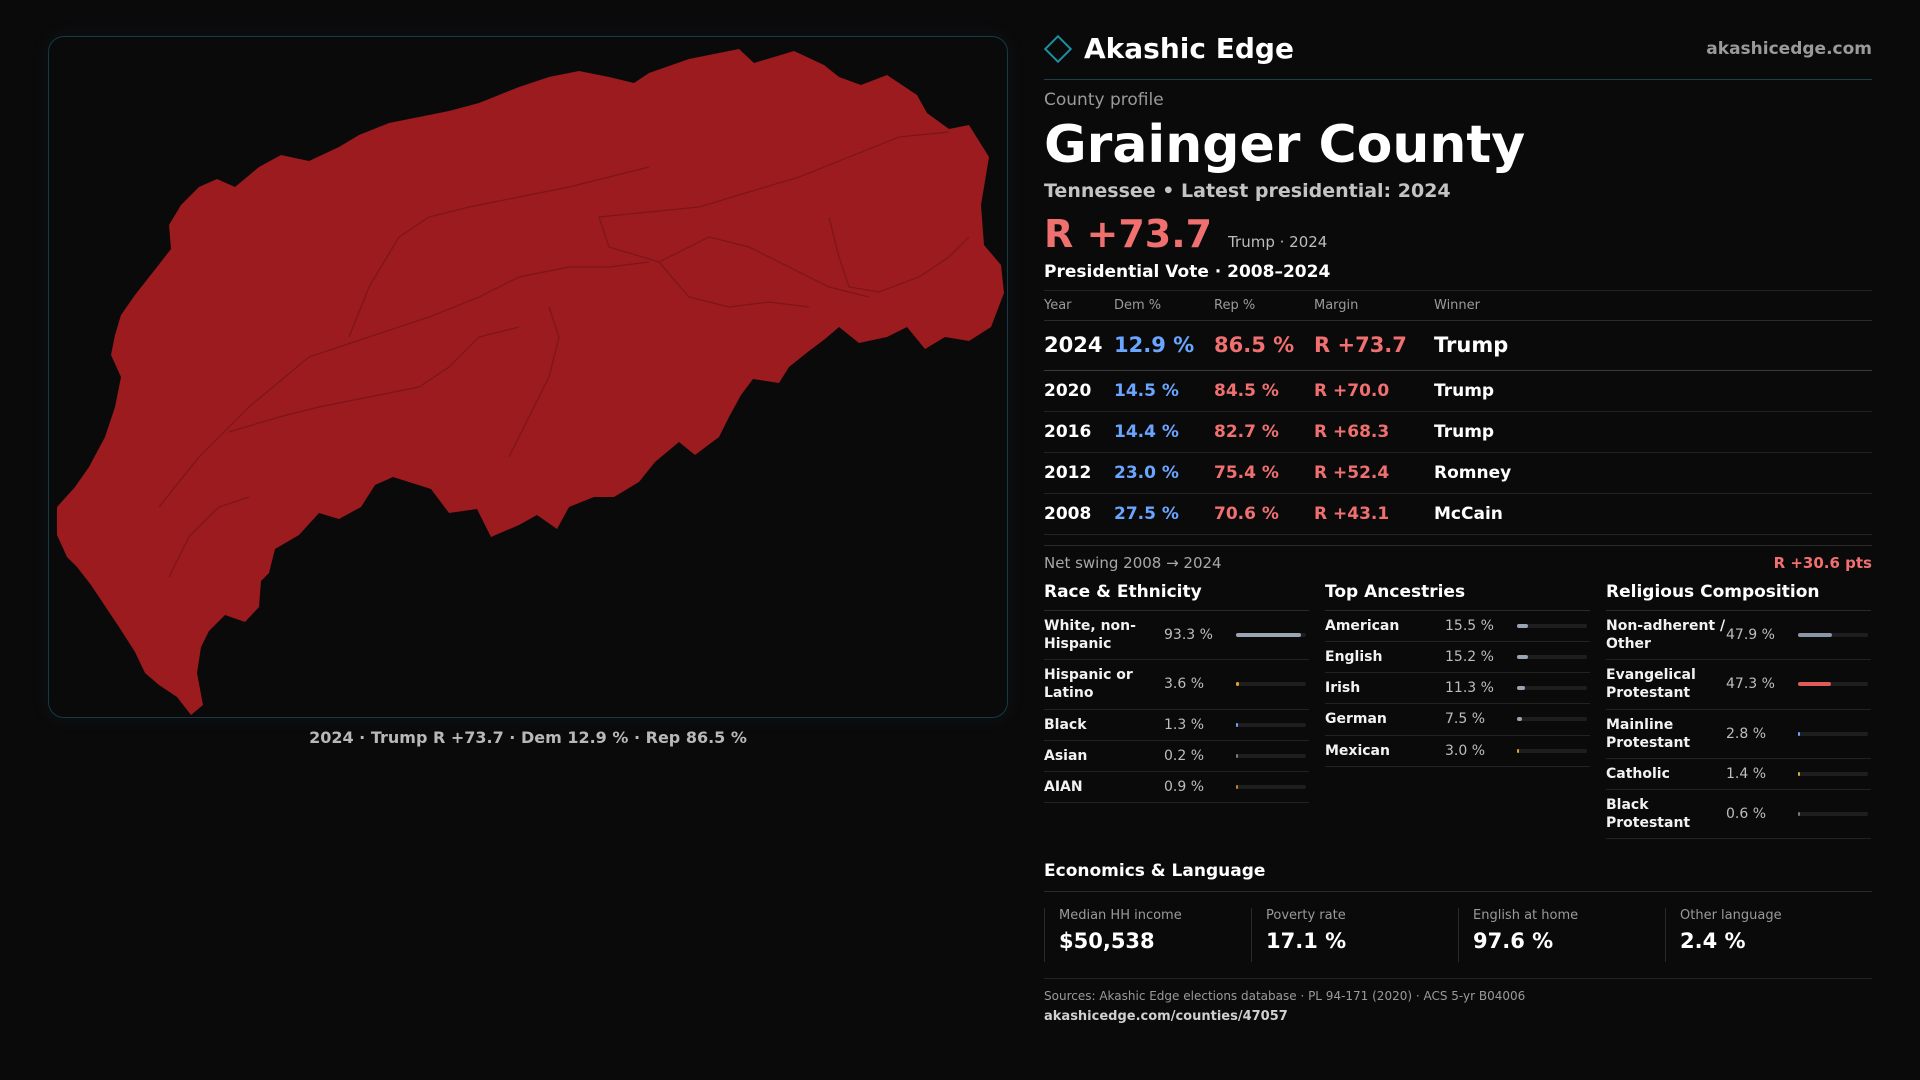 The width and height of the screenshot is (1920, 1080). I want to click on stat-value: 11.3 %, so click(1469, 688).